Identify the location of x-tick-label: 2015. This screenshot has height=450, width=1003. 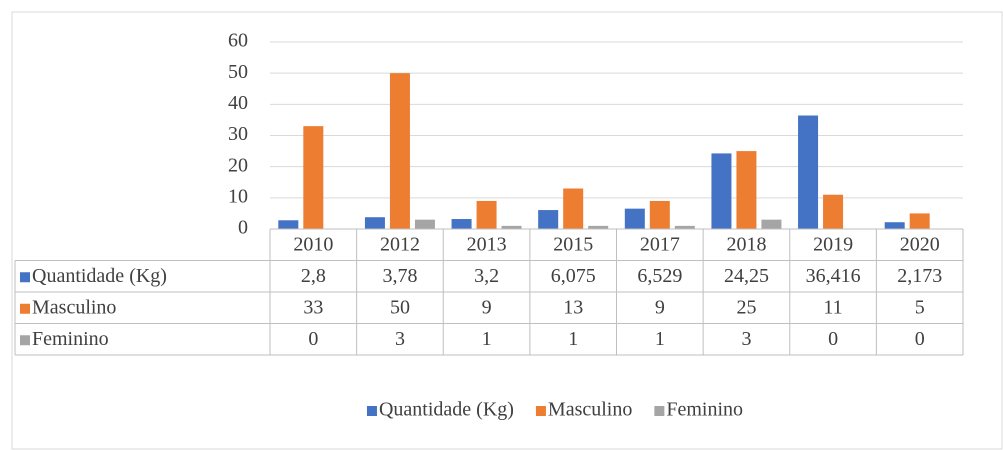
(573, 244).